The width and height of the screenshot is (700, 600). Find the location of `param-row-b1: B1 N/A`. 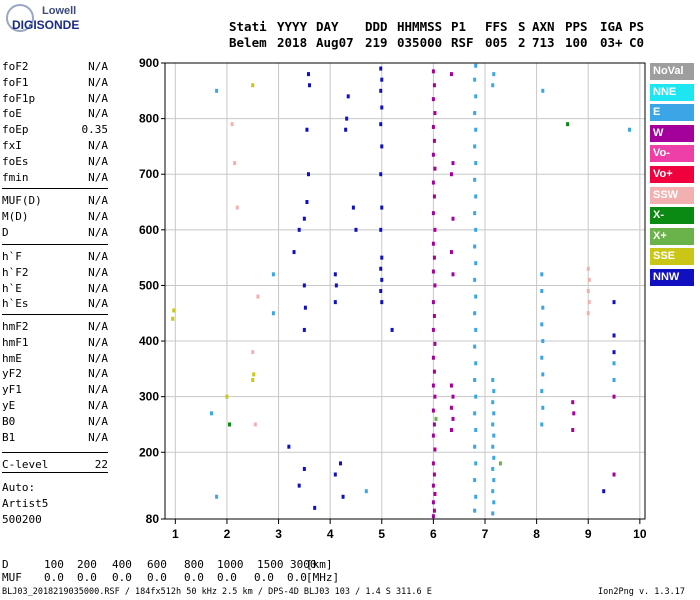

param-row-b1: B1 N/A is located at coordinates (55, 439).